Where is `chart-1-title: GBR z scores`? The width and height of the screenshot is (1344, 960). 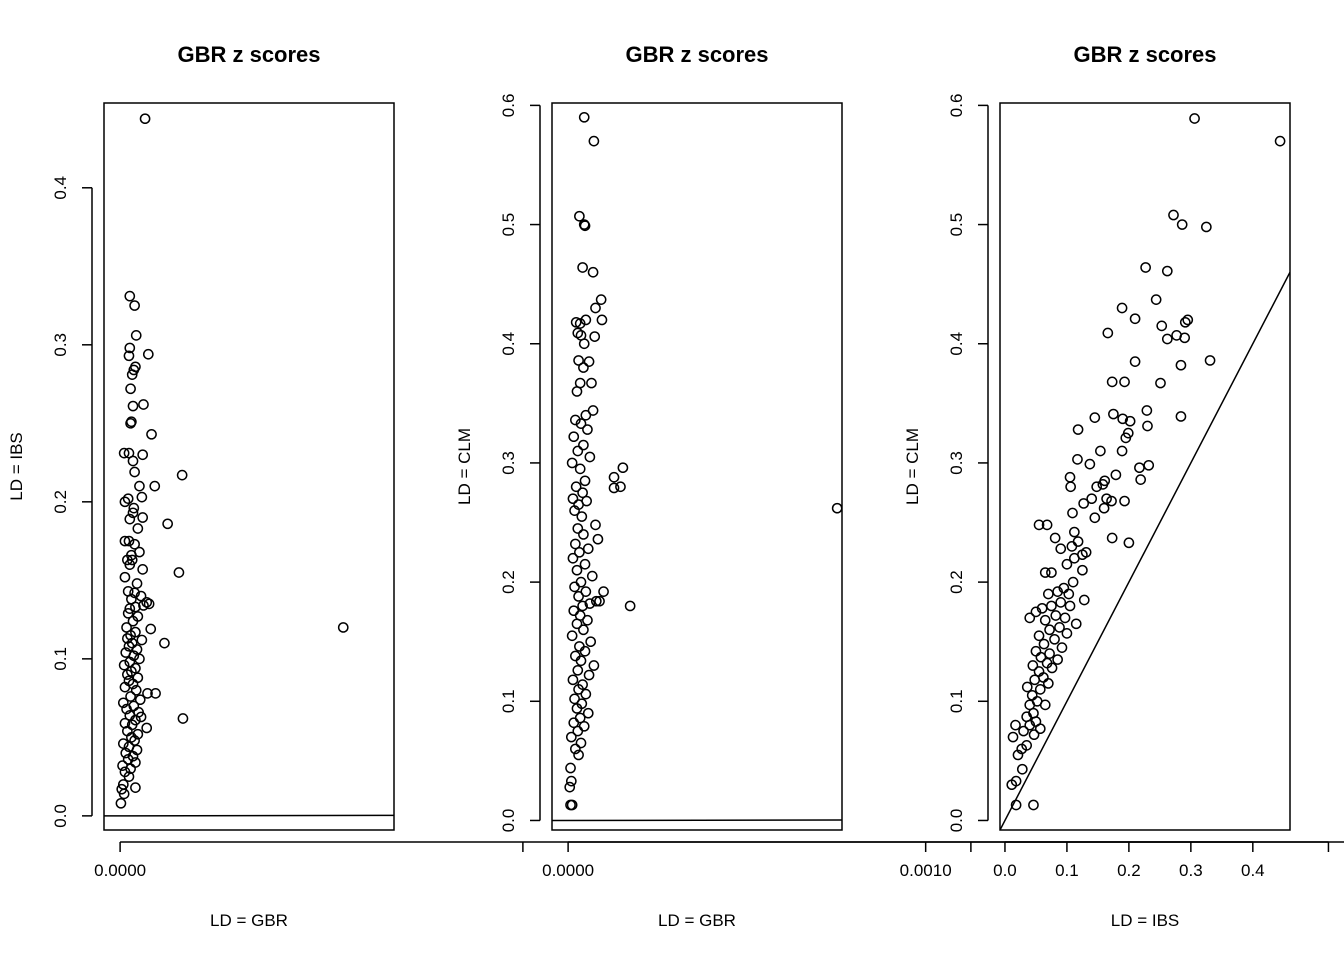 chart-1-title: GBR z scores is located at coordinates (248, 54).